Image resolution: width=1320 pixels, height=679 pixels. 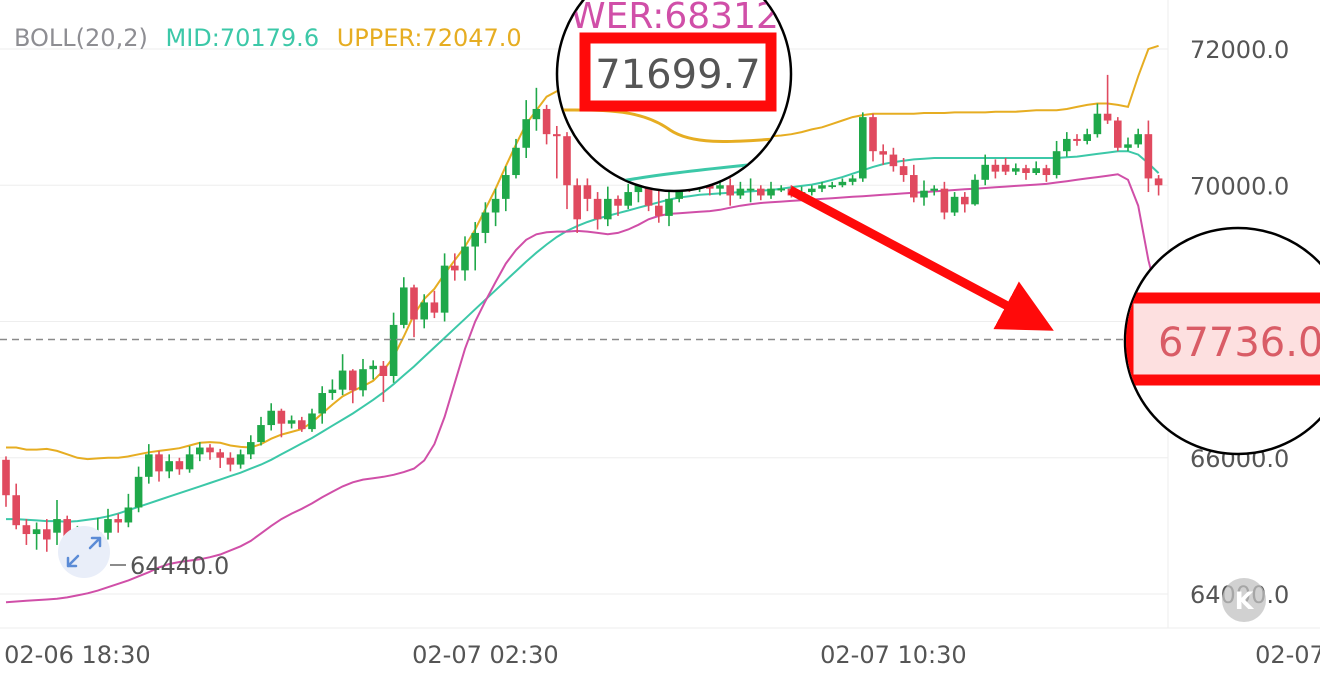 I want to click on watermark-logo: K, so click(x=1244, y=600).